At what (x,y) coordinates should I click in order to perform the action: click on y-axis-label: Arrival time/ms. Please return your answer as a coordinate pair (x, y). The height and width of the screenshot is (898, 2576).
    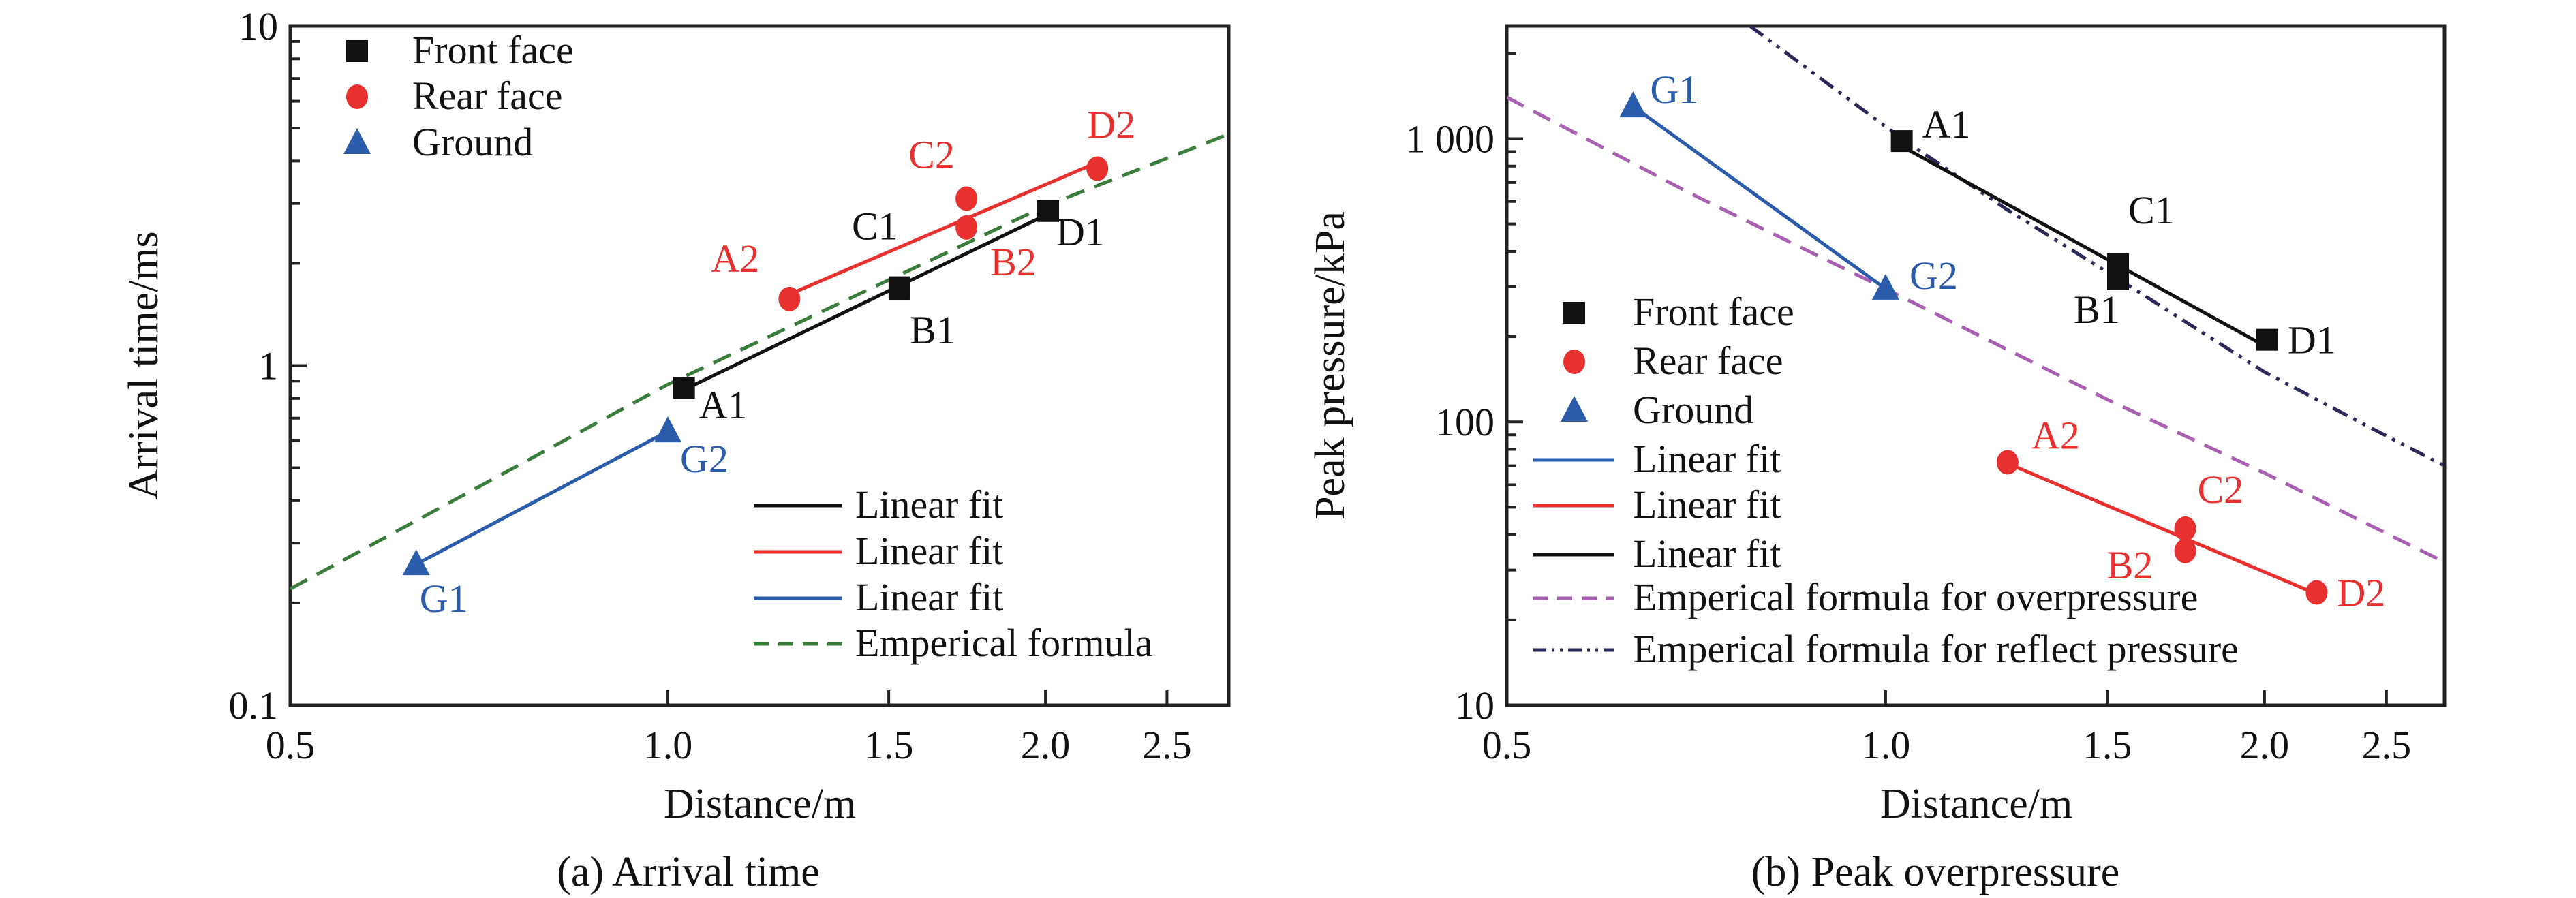
    Looking at the image, I should click on (144, 365).